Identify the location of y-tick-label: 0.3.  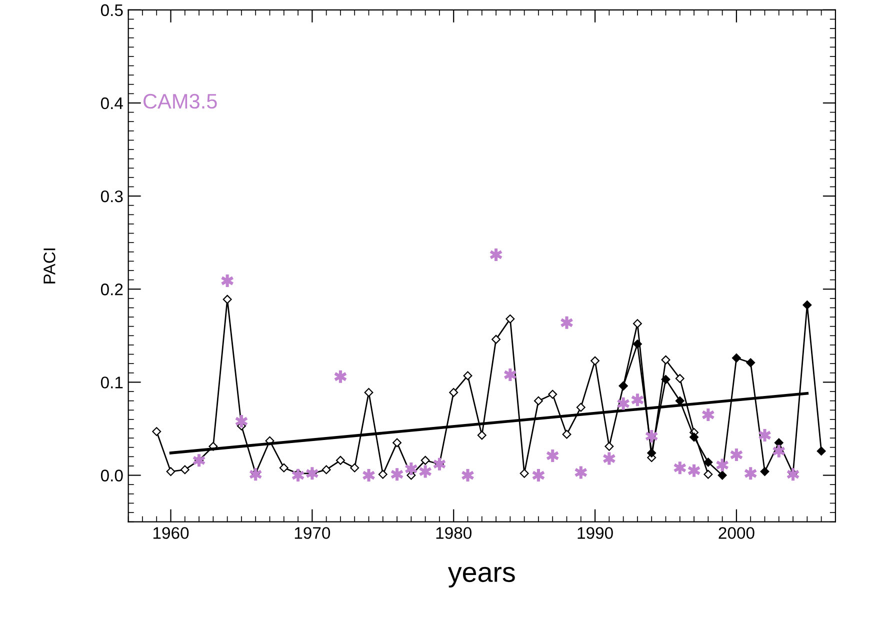
(111, 196).